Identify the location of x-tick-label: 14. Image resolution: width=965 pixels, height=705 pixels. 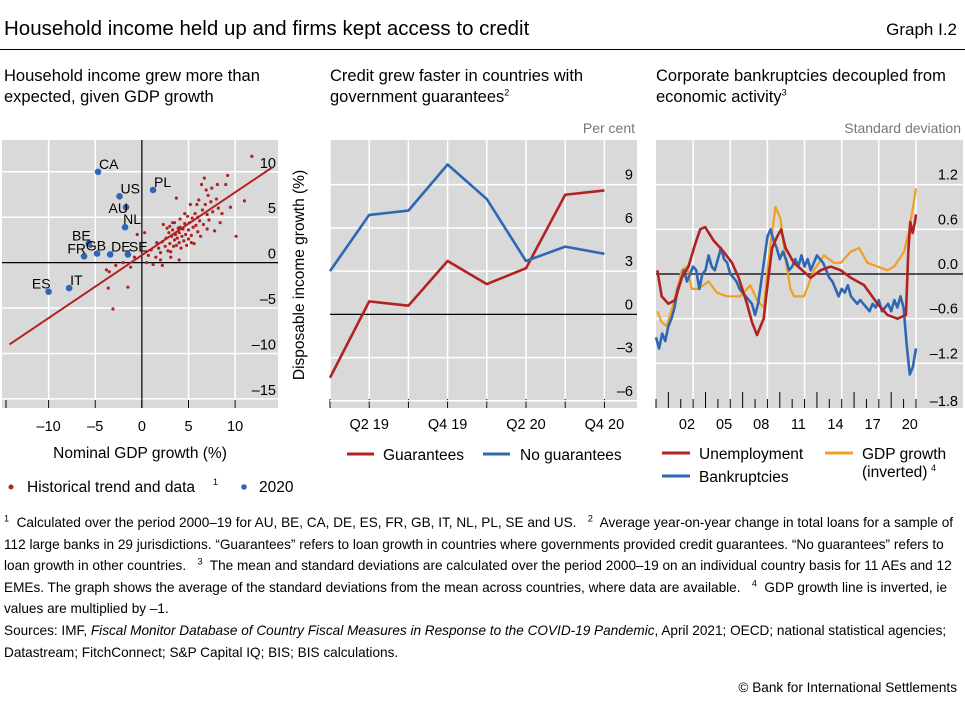
(835, 425).